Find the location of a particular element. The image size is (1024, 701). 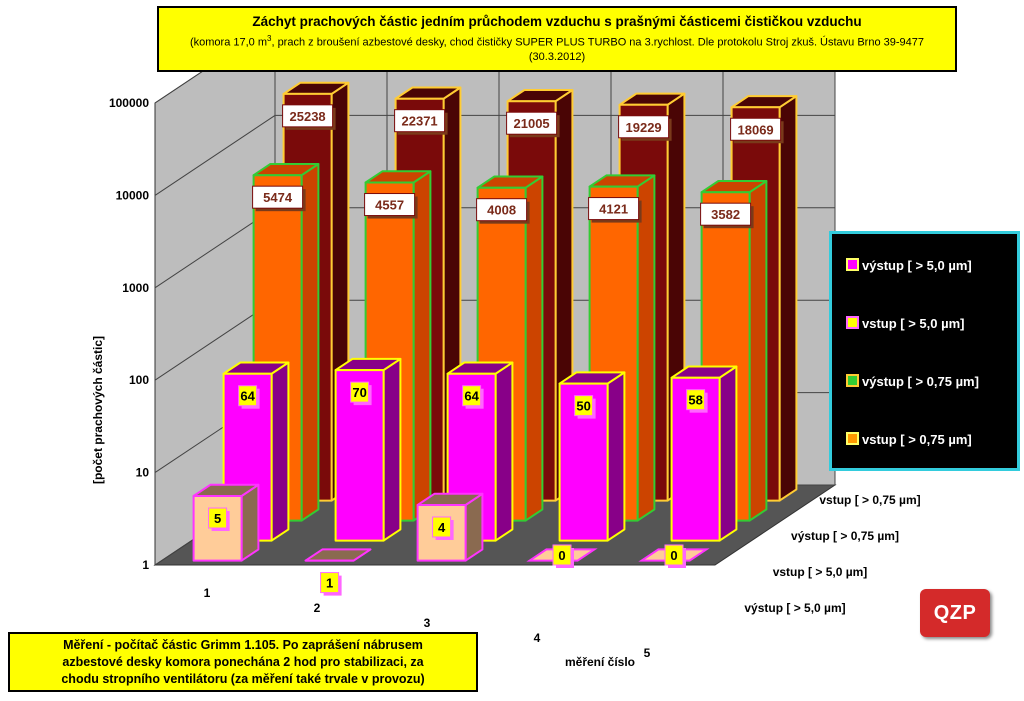

data-label: 25238 is located at coordinates (309, 117).